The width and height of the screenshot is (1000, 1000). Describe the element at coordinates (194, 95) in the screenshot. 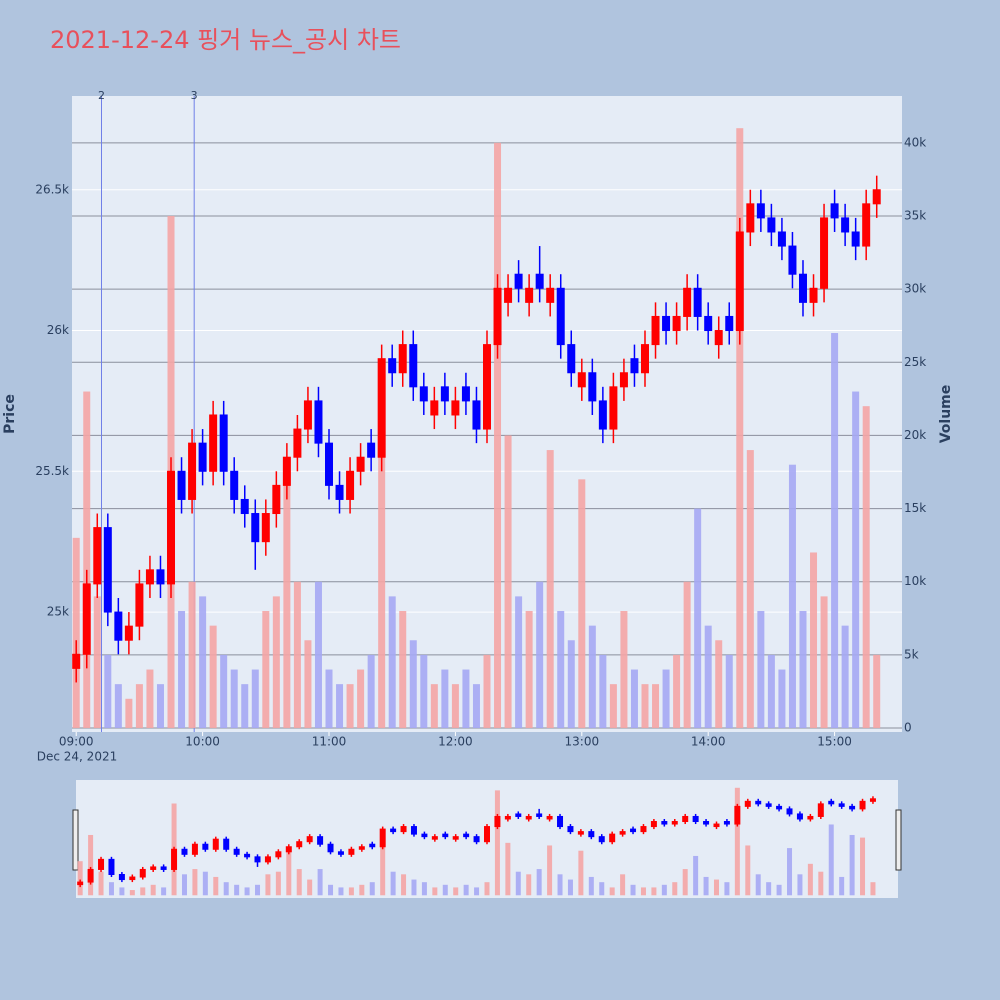

I see `annotation-label: 3` at that location.